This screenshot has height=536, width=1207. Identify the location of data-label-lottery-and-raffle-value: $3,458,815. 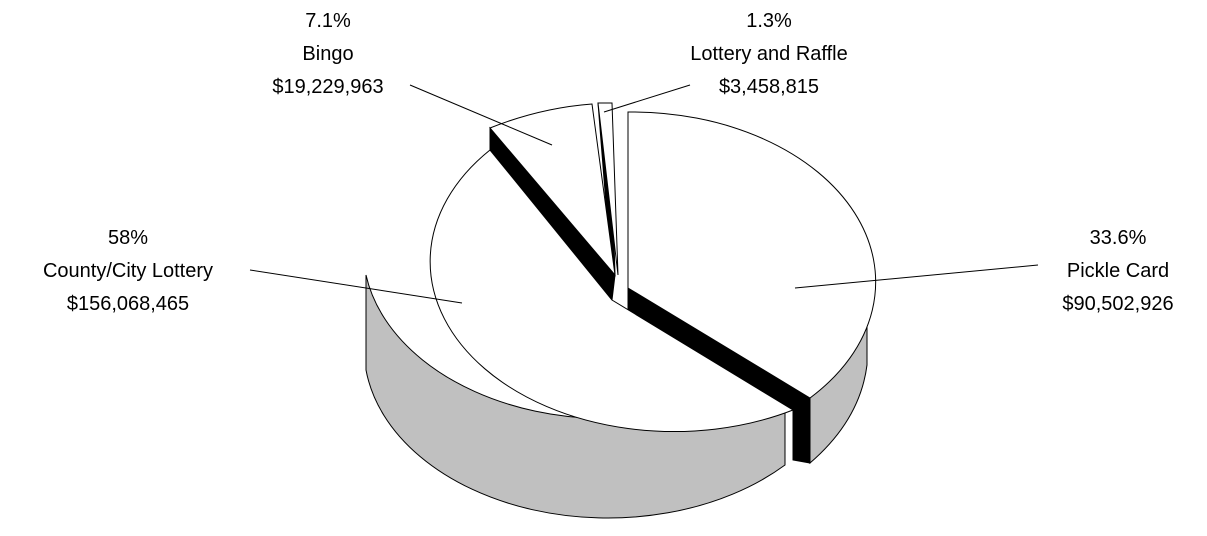
(769, 87).